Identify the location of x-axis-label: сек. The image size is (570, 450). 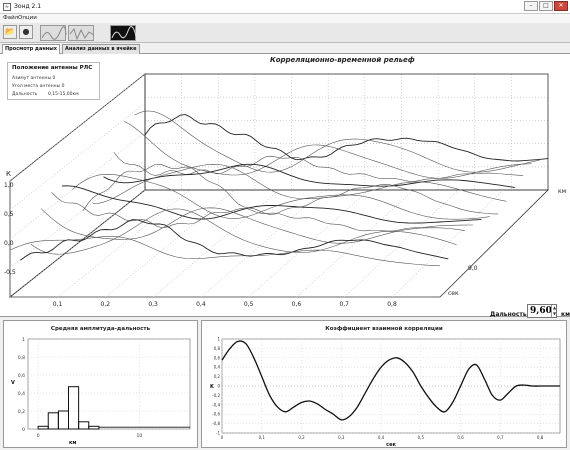
(391, 445).